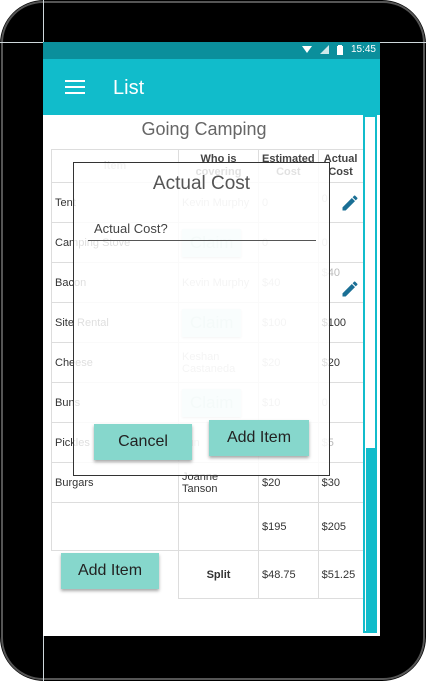  I want to click on list-title: Going Camping, so click(204, 129).